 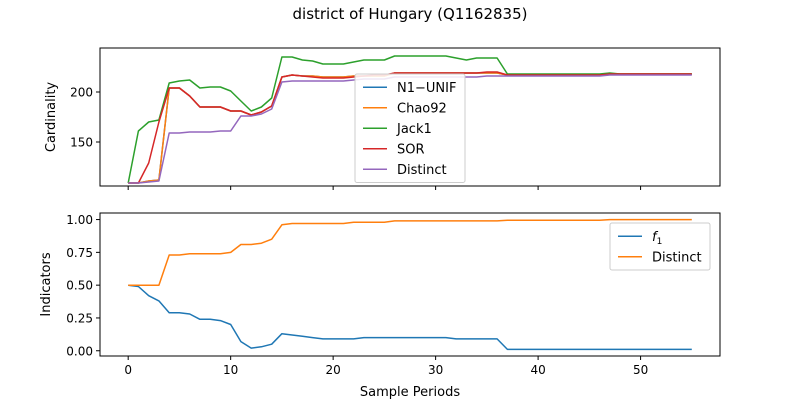 I want to click on cardinality-legend-label-chao92: Chao92, so click(x=422, y=108).